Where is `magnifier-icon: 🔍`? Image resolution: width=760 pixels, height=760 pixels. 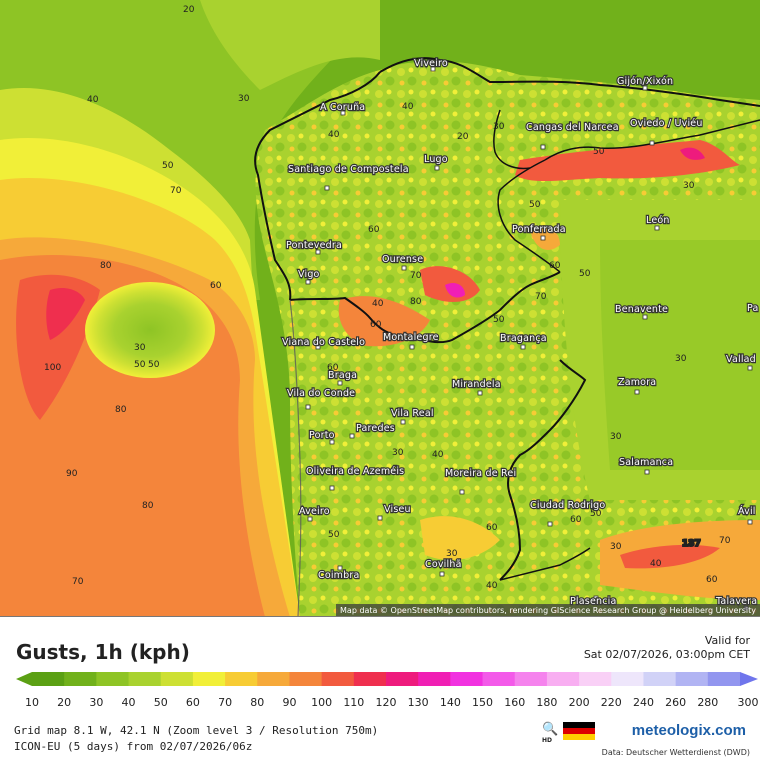
magnifier-icon: 🔍 is located at coordinates (550, 729).